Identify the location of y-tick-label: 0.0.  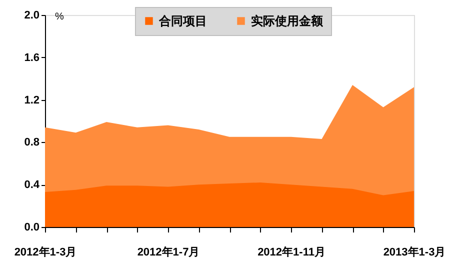
(32, 228).